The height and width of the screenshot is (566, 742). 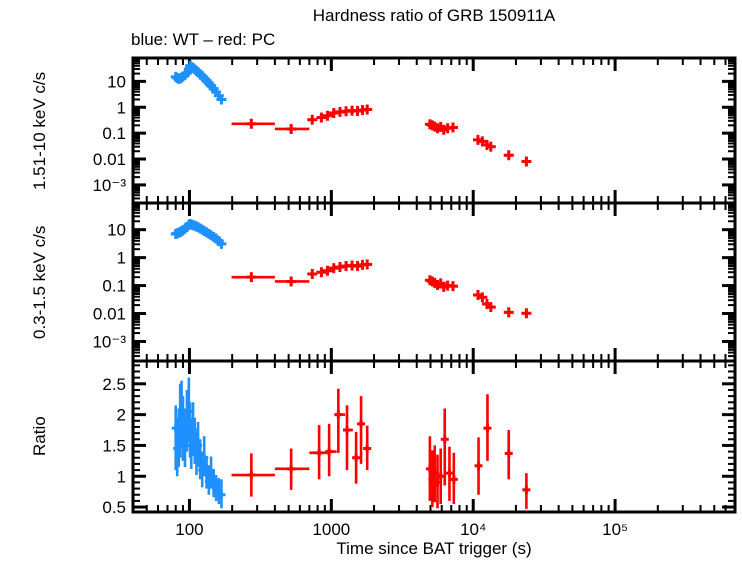 What do you see at coordinates (121, 415) in the screenshot?
I see `y-tick-label: 2` at bounding box center [121, 415].